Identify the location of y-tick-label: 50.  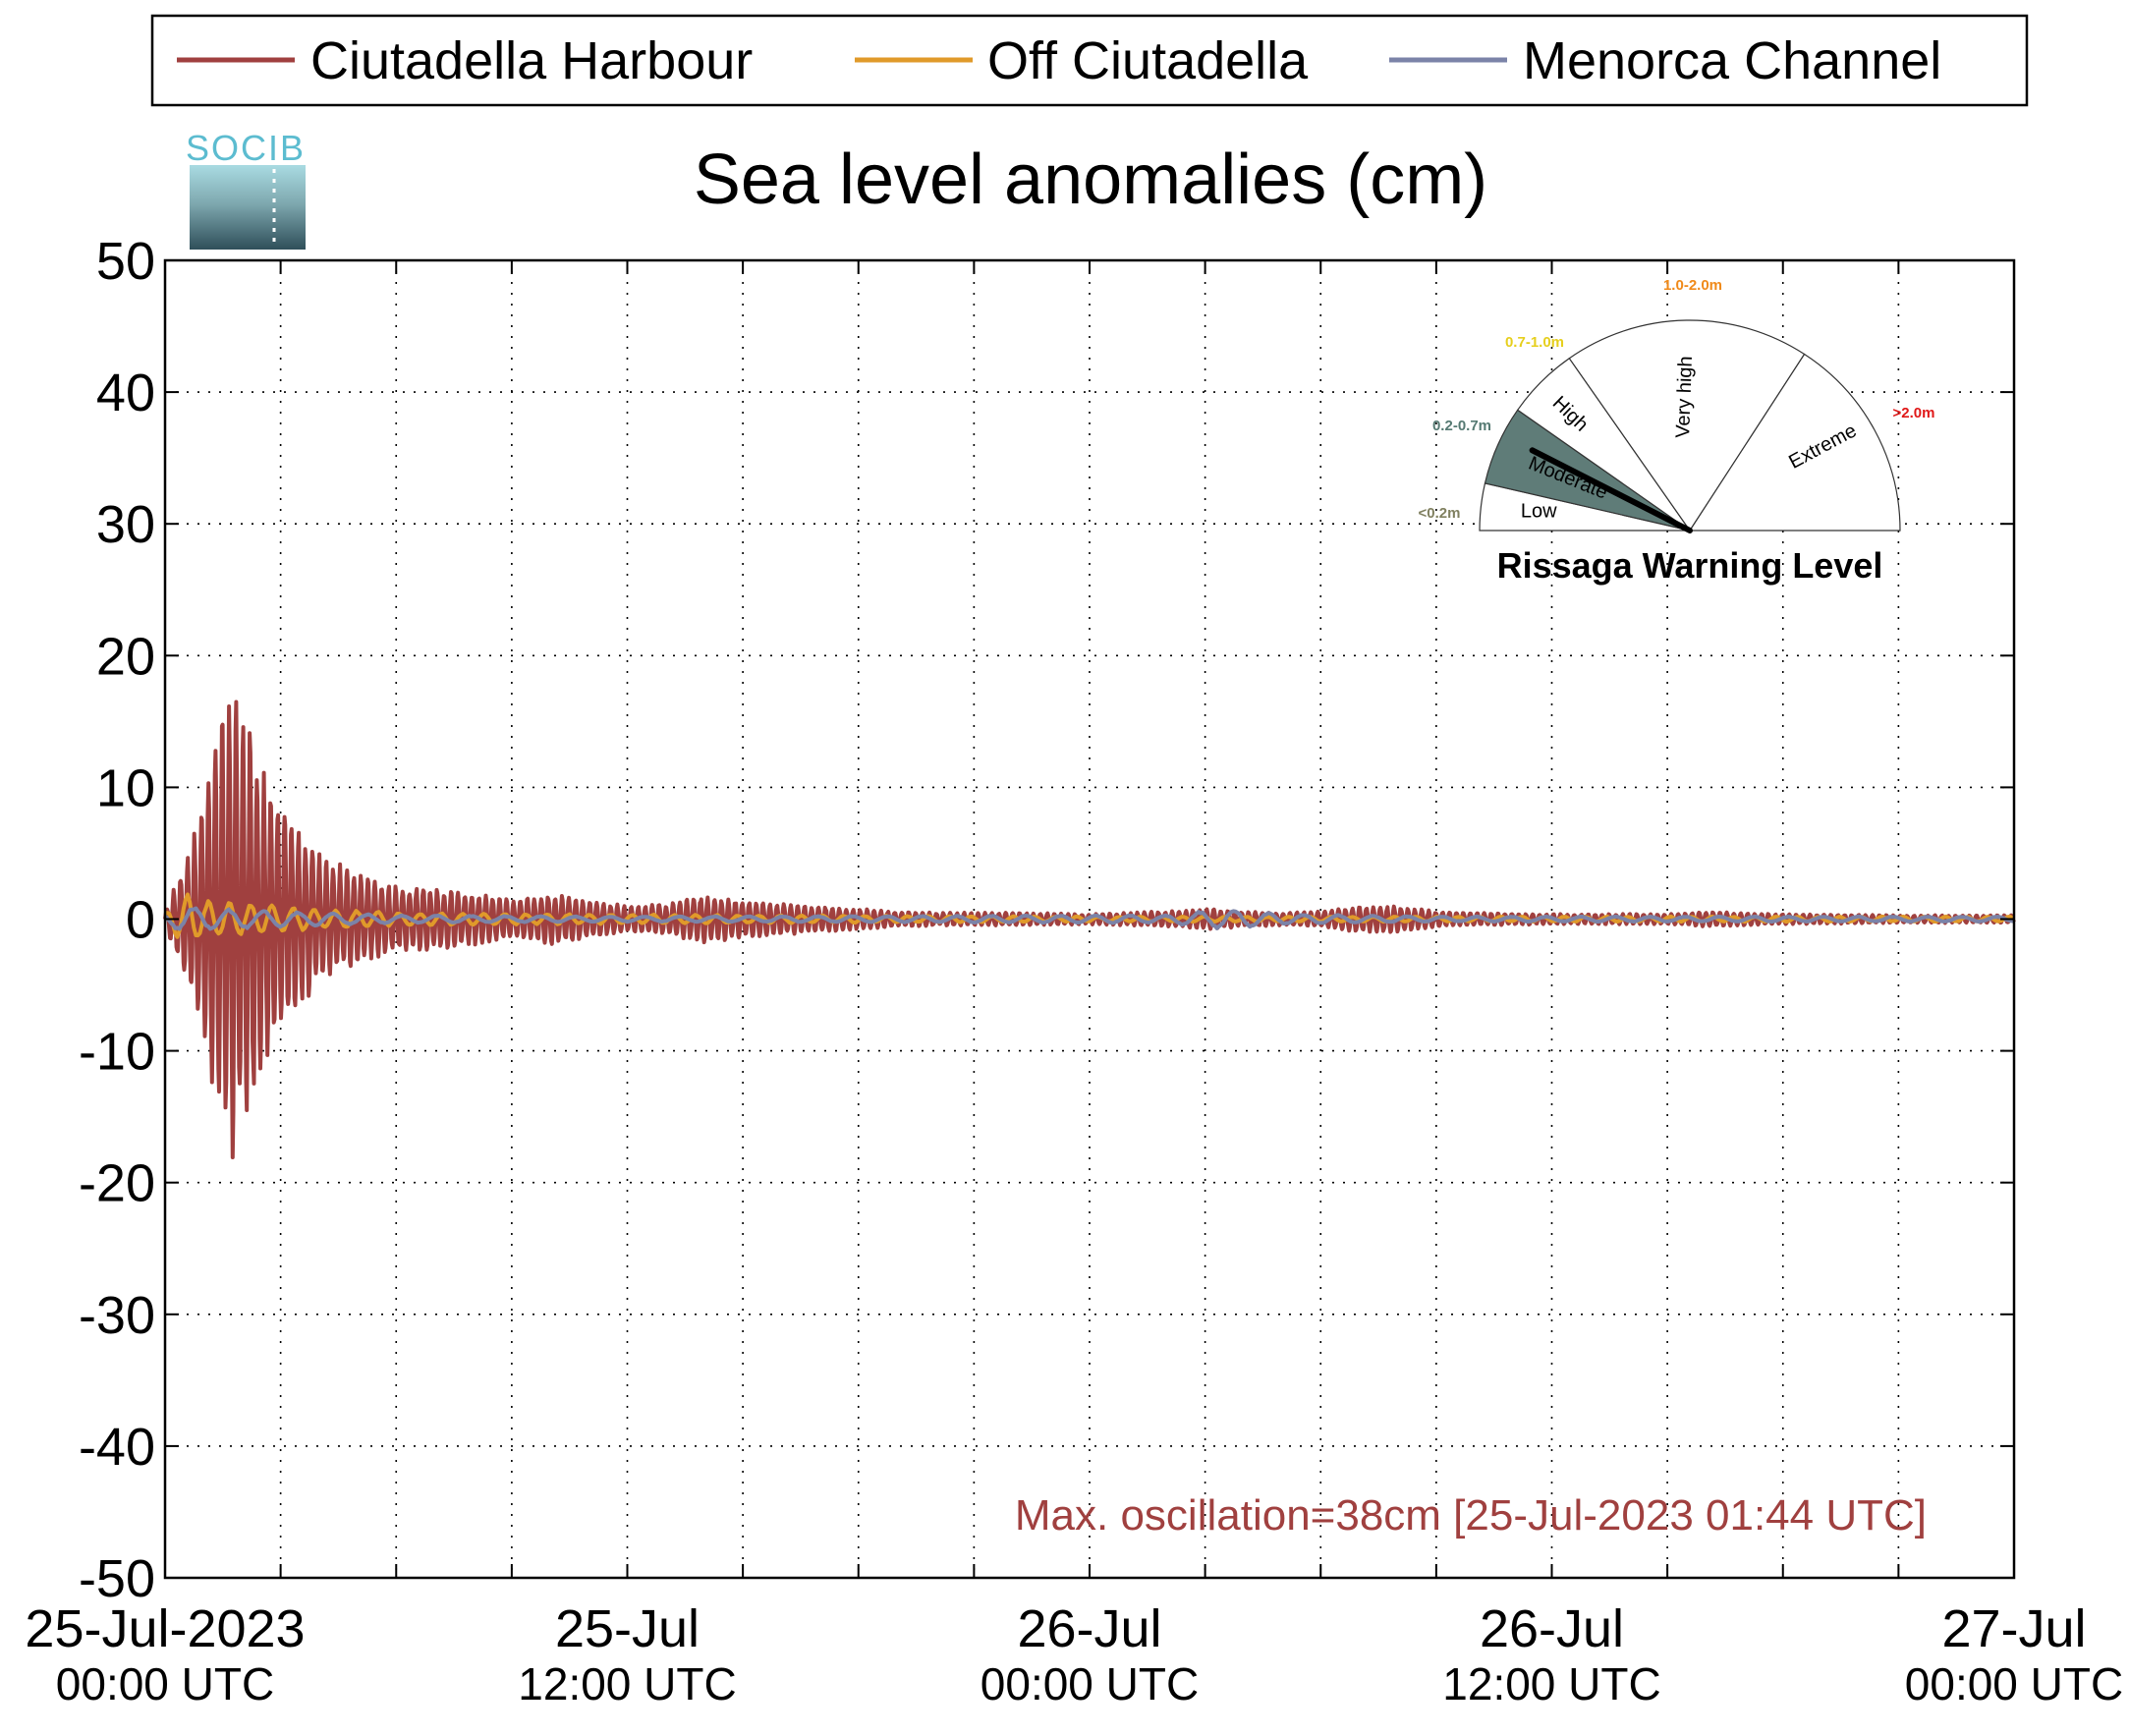
(125, 261).